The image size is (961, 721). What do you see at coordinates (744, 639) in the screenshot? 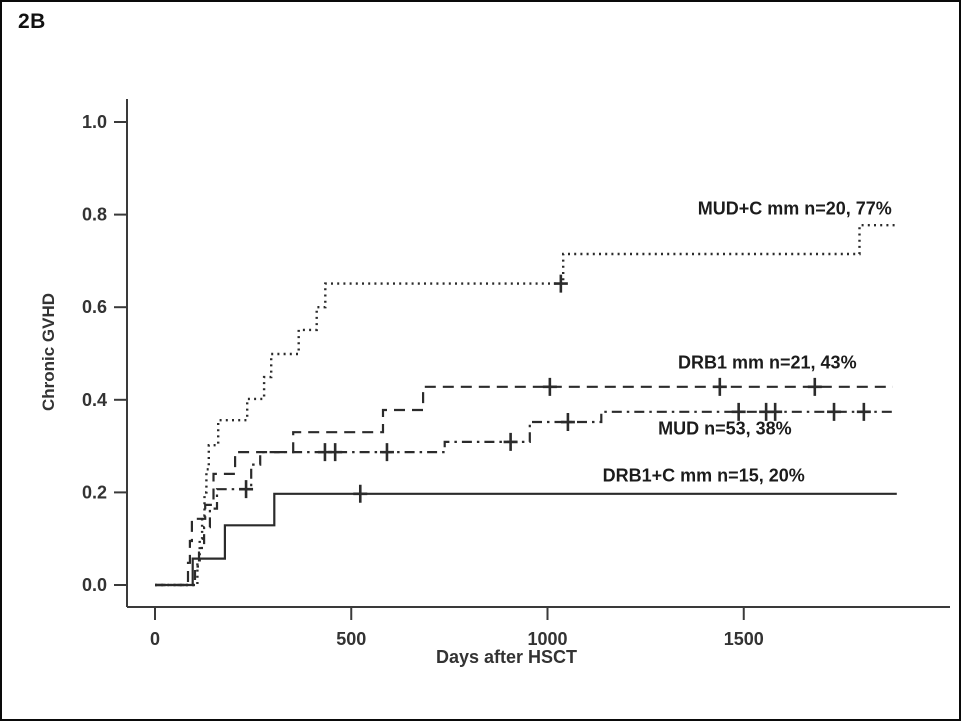
I see `x-tick-label: 1500` at bounding box center [744, 639].